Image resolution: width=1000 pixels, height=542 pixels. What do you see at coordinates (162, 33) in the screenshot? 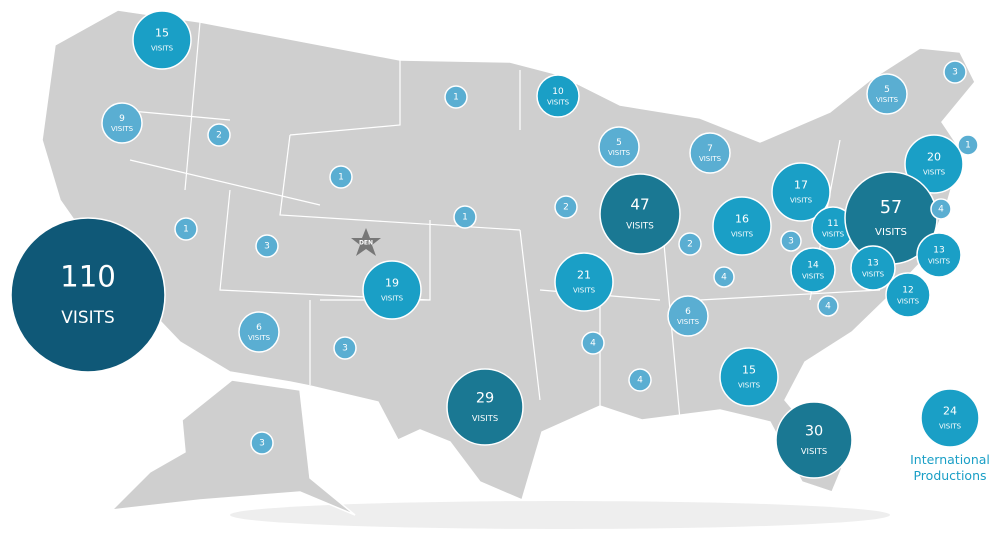
I see `visit-count: 15` at bounding box center [162, 33].